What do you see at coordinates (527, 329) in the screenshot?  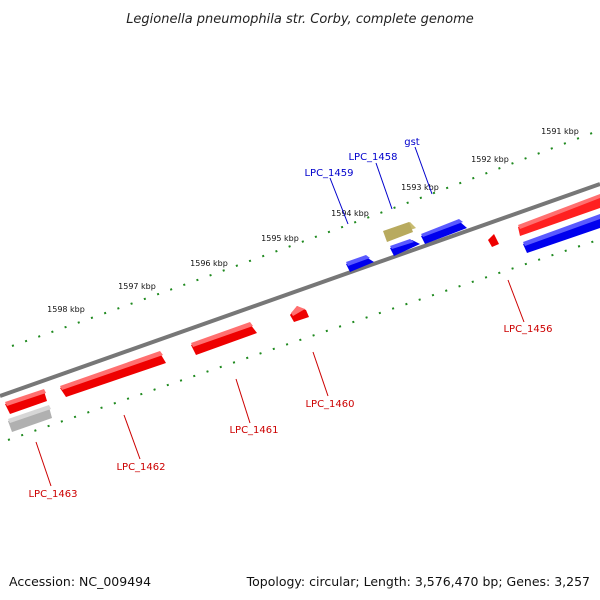 I see `gene-label-lpc-1456: LPC_1456` at bounding box center [527, 329].